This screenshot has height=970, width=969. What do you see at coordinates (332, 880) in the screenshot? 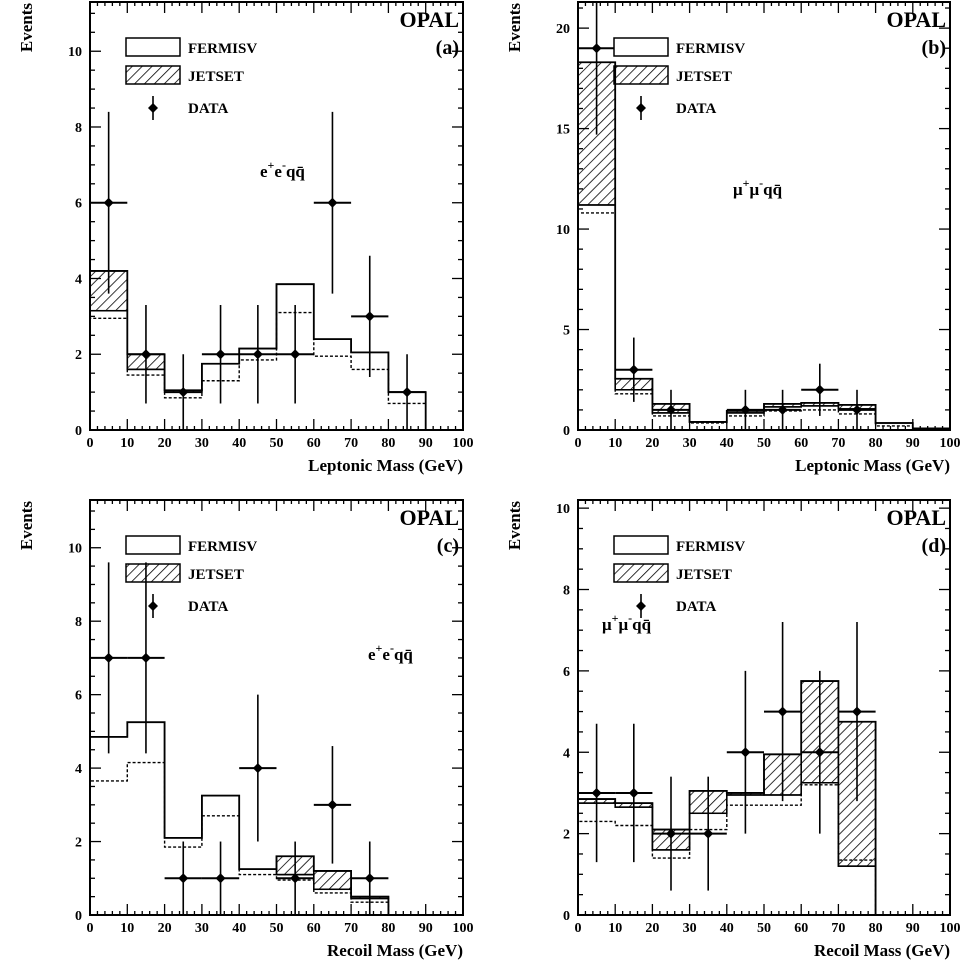
I see `jetset-bar` at bounding box center [332, 880].